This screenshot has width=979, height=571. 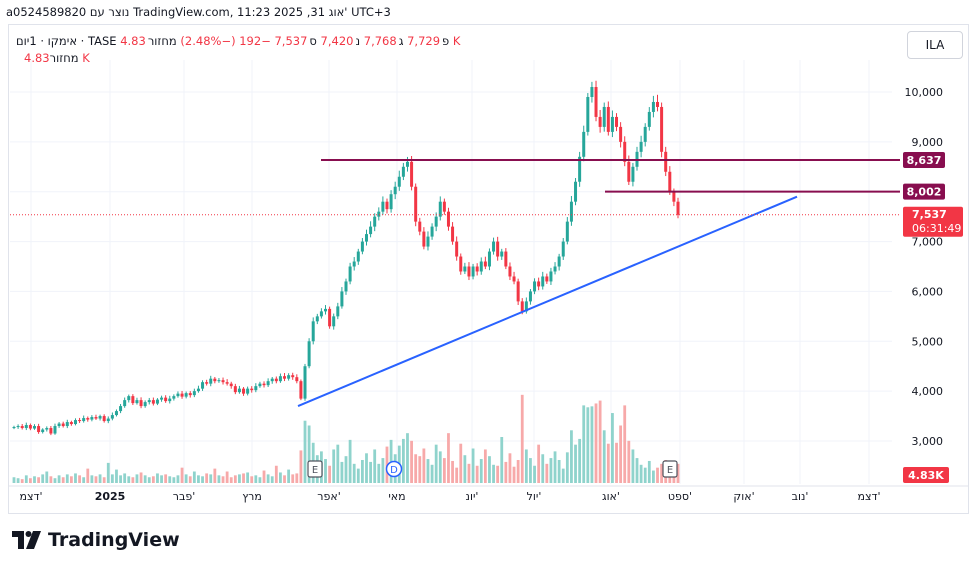 What do you see at coordinates (935, 45) in the screenshot?
I see `currency-button: ILA` at bounding box center [935, 45].